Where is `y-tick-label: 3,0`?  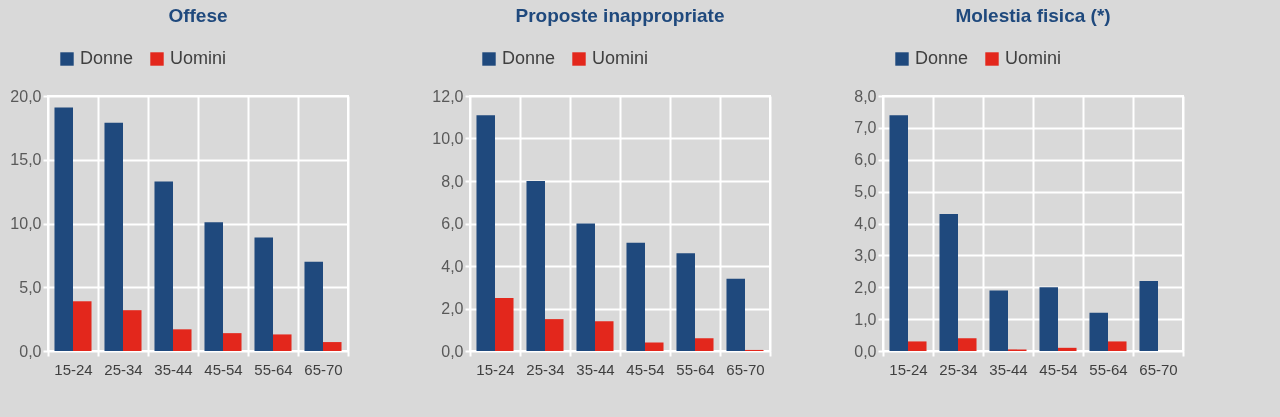 y-tick-label: 3,0 is located at coordinates (865, 255).